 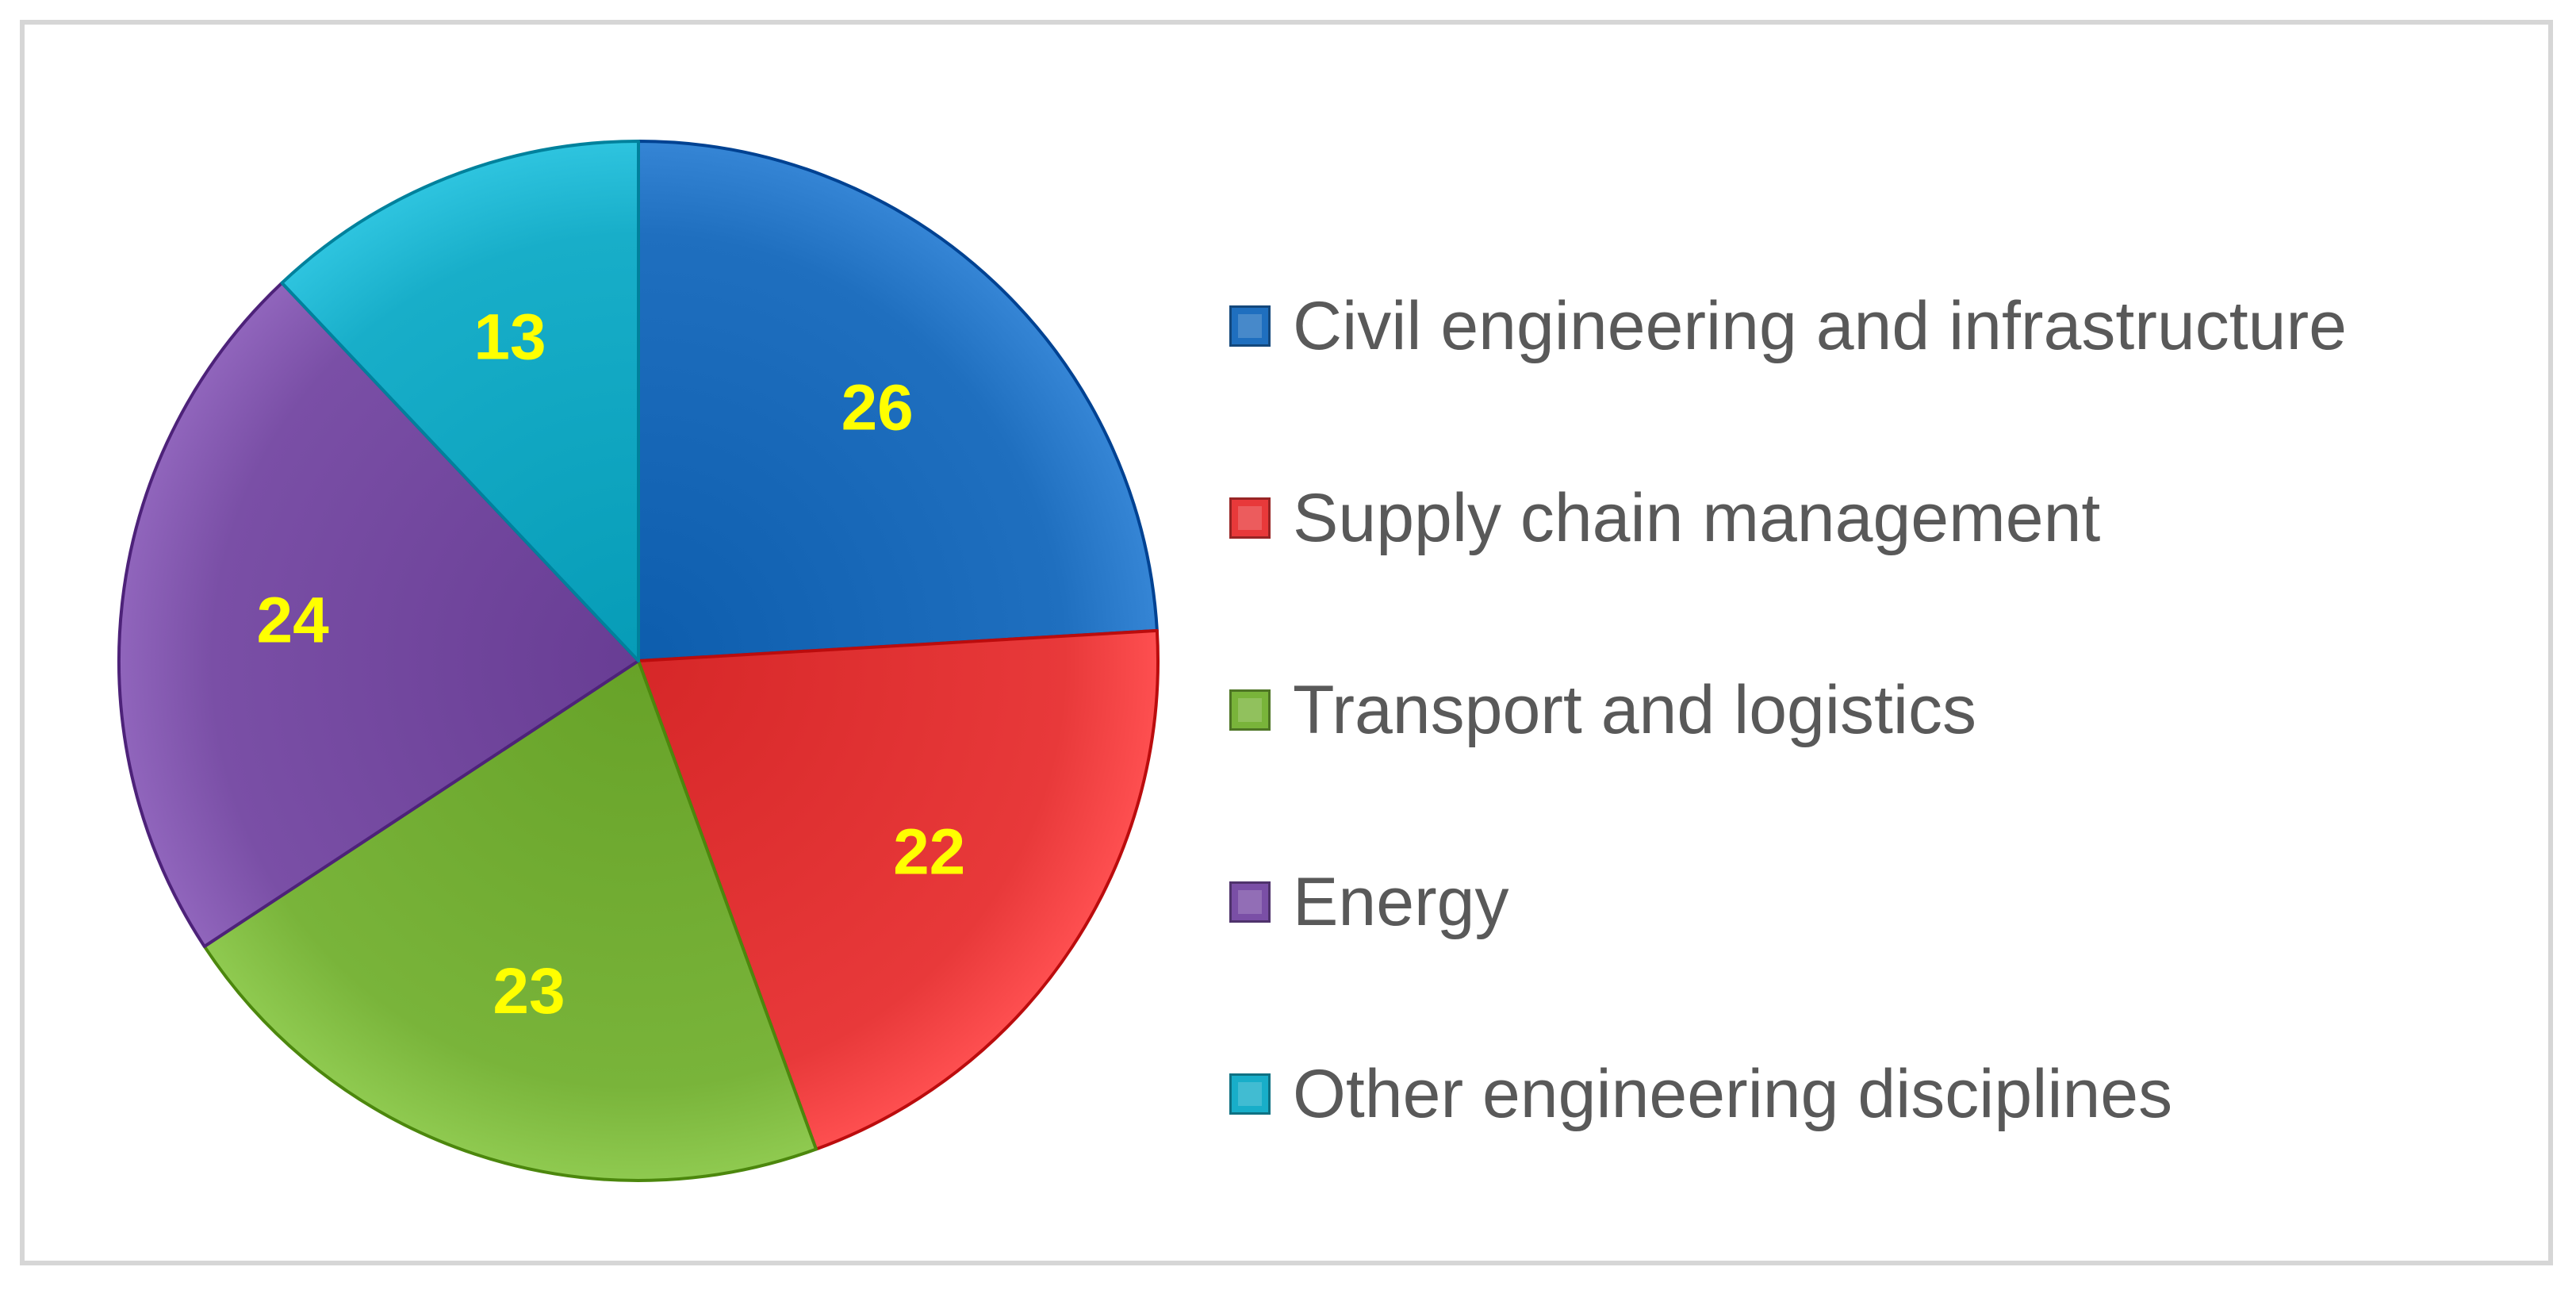 I want to click on legend-item-other-engineering-disciplines: Other engineering disciplines, so click(x=1788, y=1094).